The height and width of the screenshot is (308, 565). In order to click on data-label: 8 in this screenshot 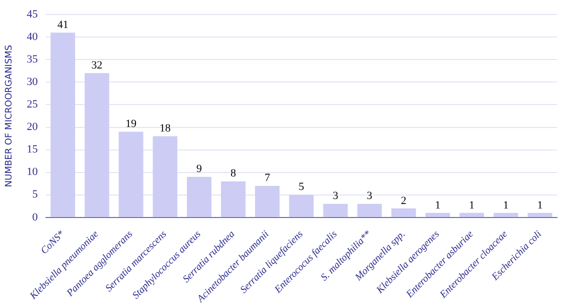, I will do `click(233, 174)`.